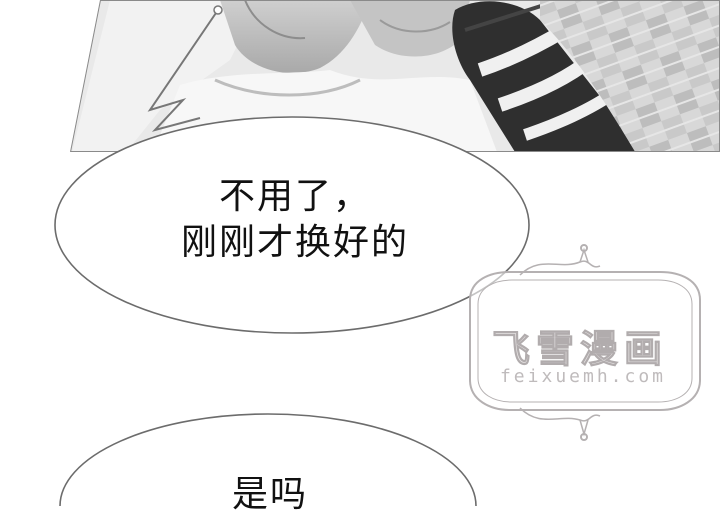 This screenshot has height=518, width=720. What do you see at coordinates (579, 349) in the screenshot?
I see `watermark-title: 飞雪漫画` at bounding box center [579, 349].